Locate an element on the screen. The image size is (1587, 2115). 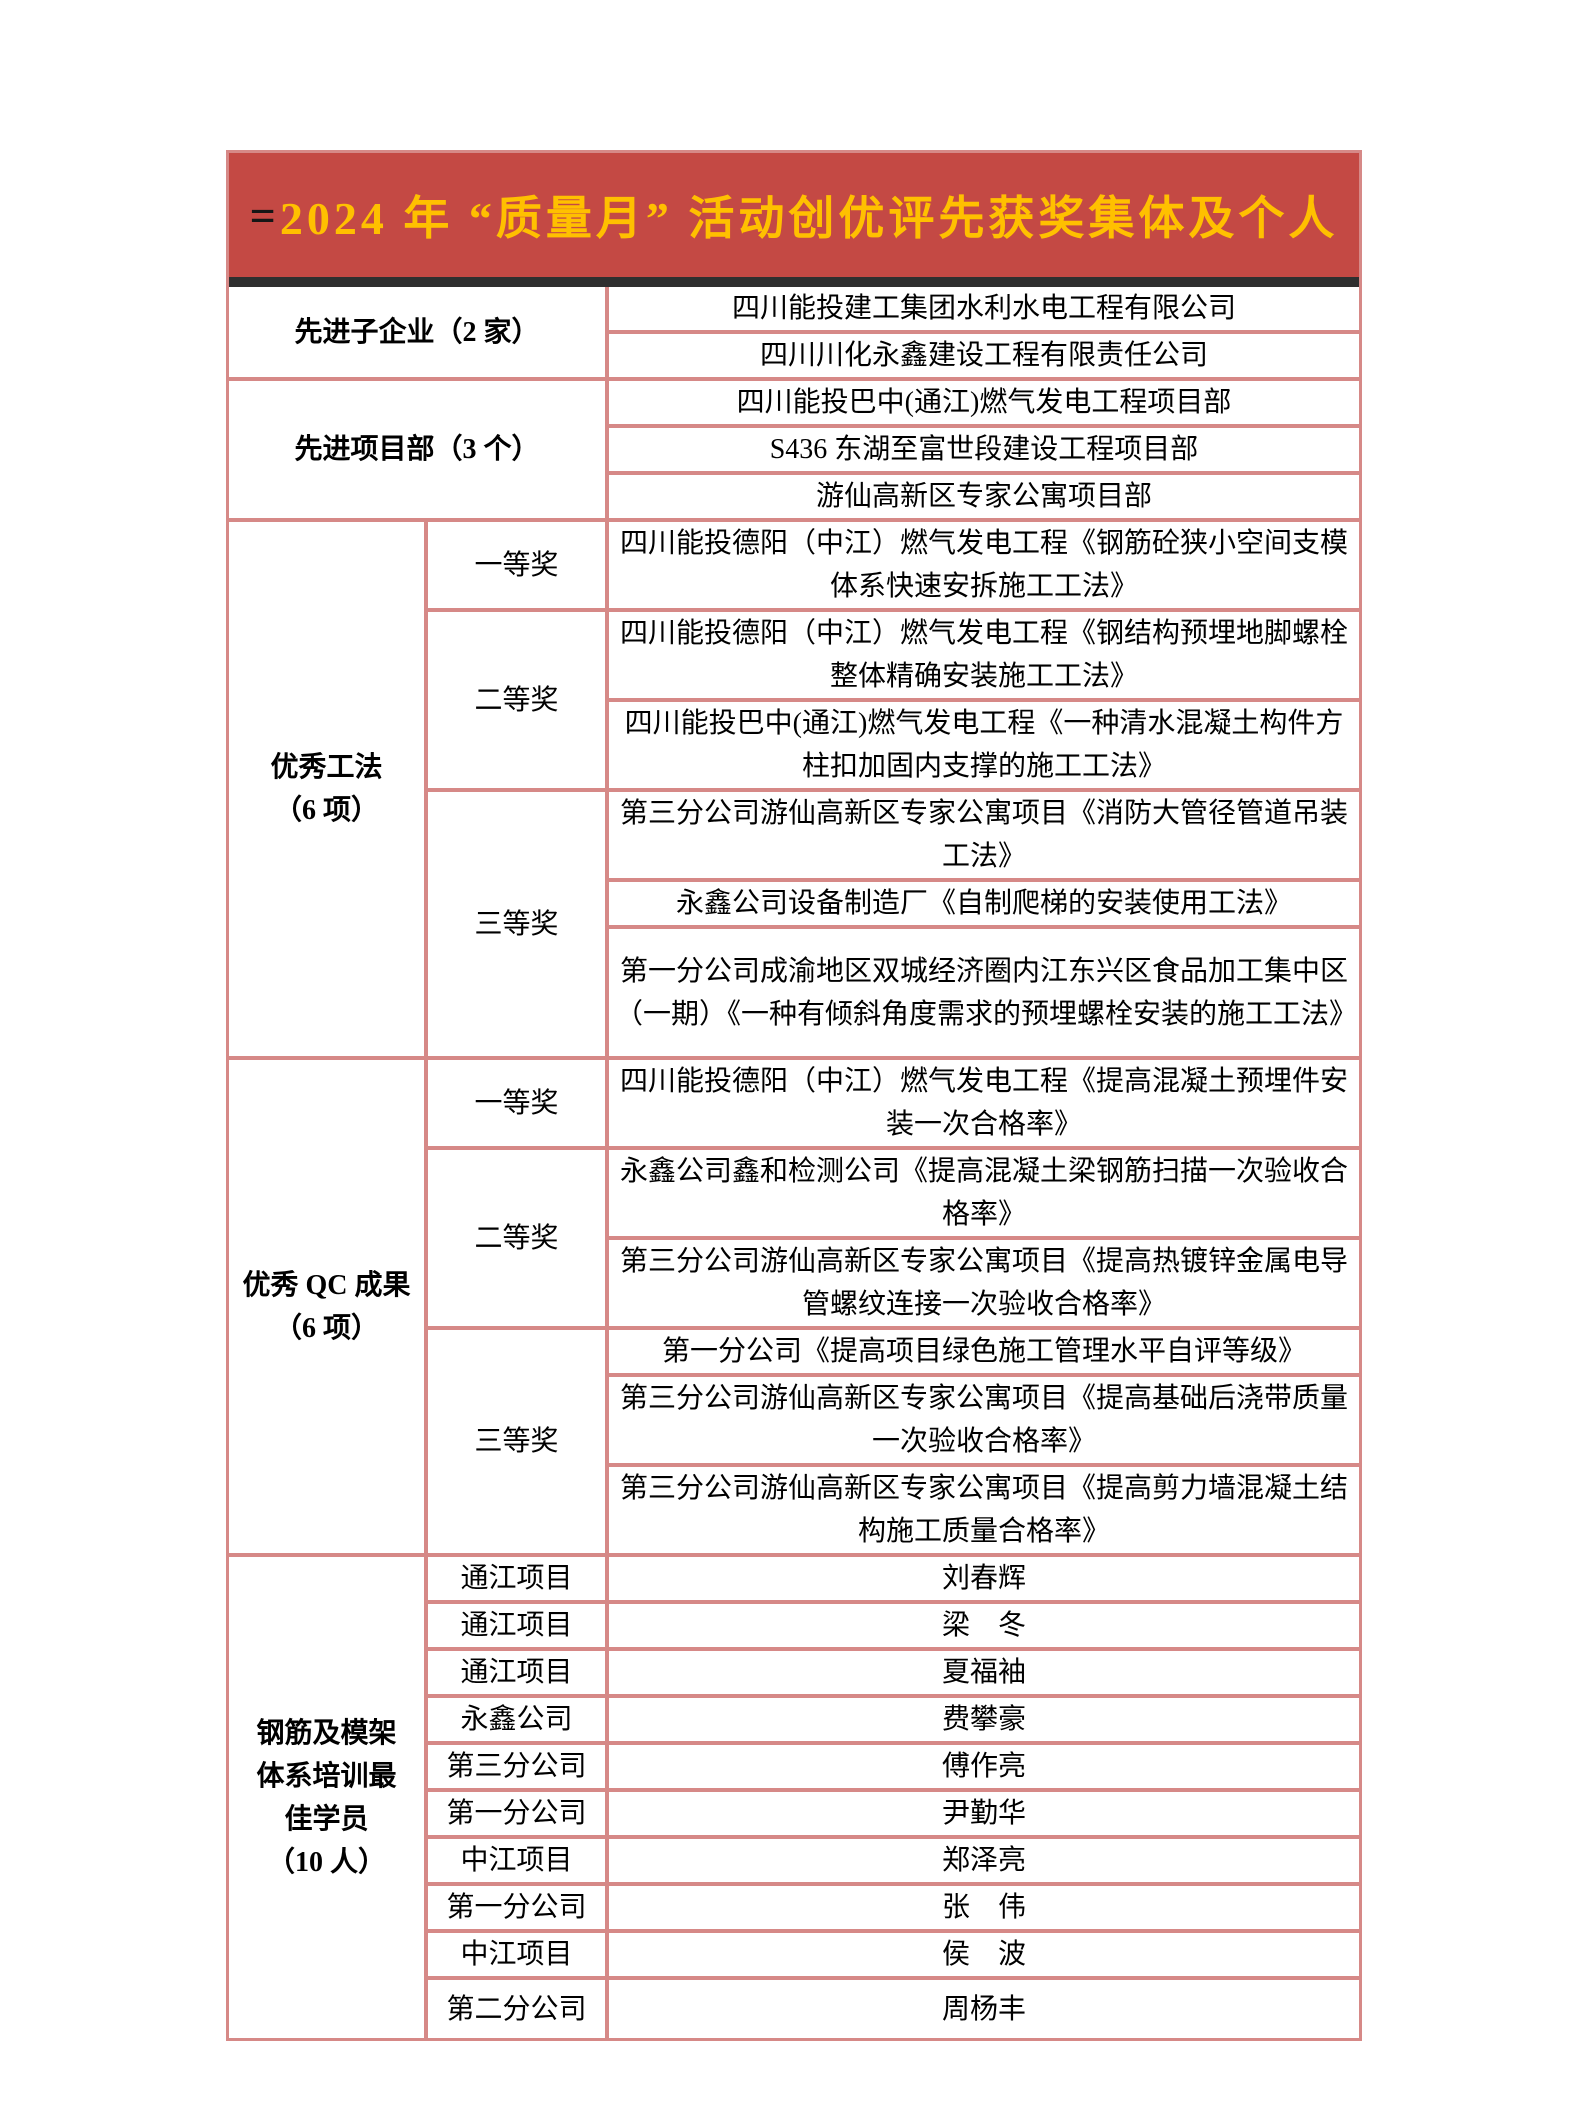
entry-cell: 第三分公司游仙高新区专家公寓项目《提高热镀锌金属电导管螺纹连接一次验收合格率》 is located at coordinates (983, 1283).